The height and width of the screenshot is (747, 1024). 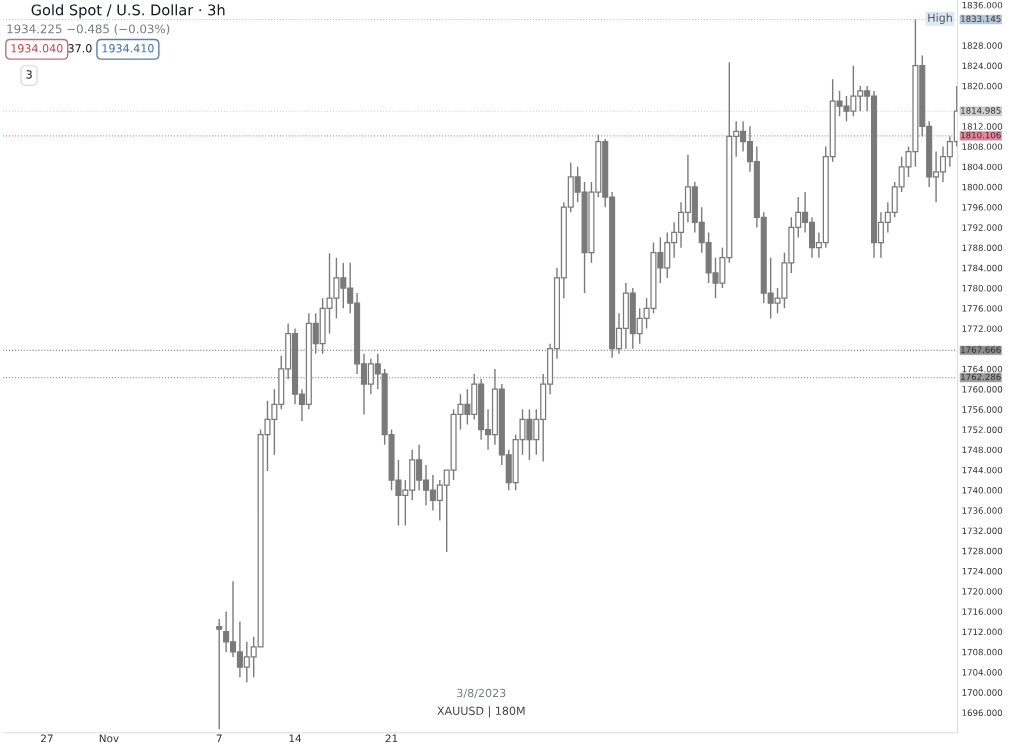 I want to click on text: 1934.225 −0.485 (−0.03%), so click(x=88, y=29).